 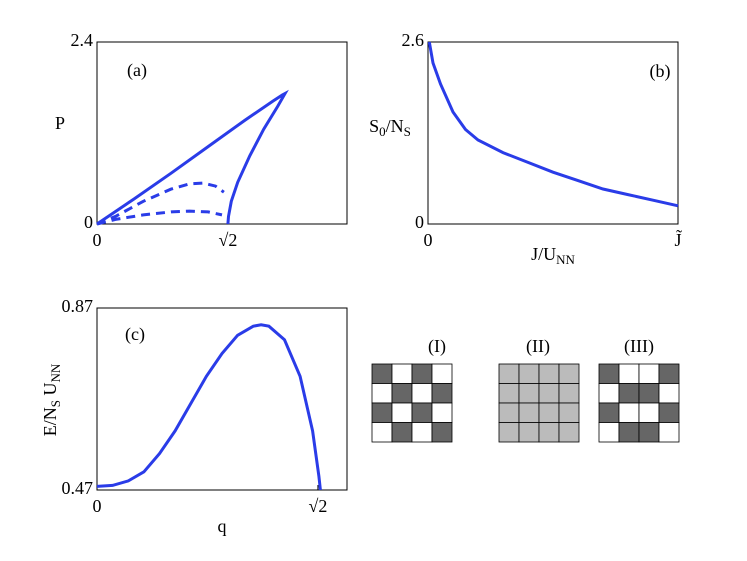 I want to click on y-axis-label-part: NN, so click(x=55, y=372).